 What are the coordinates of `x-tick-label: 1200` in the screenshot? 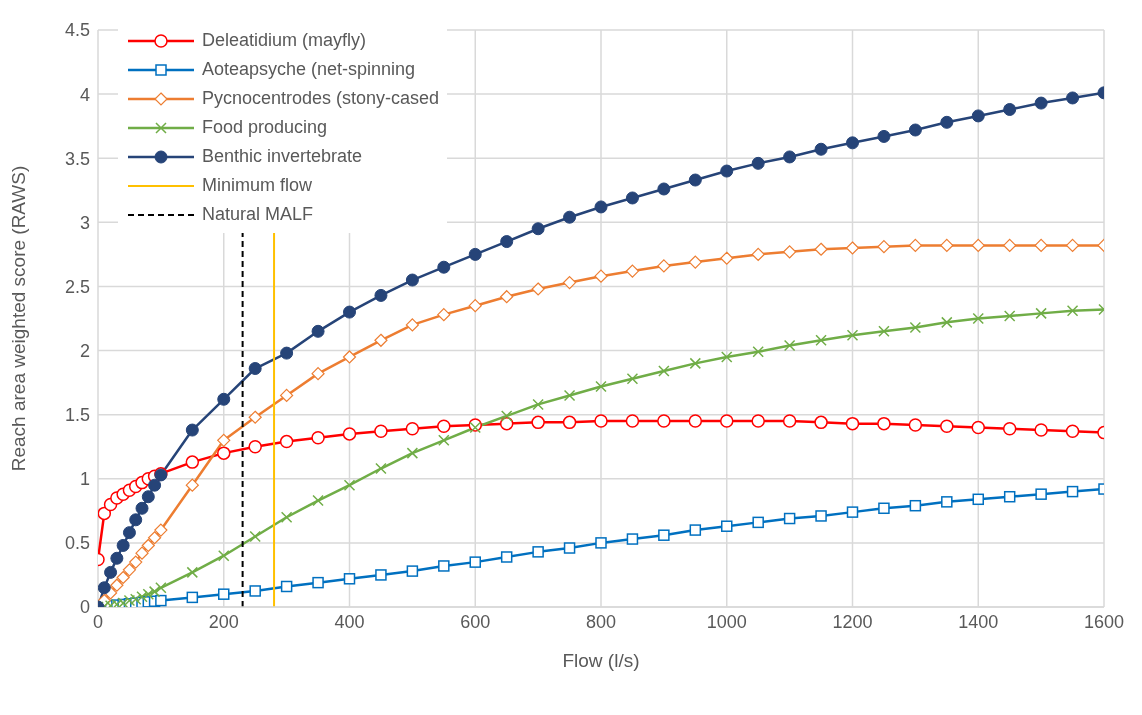 It's located at (852, 621).